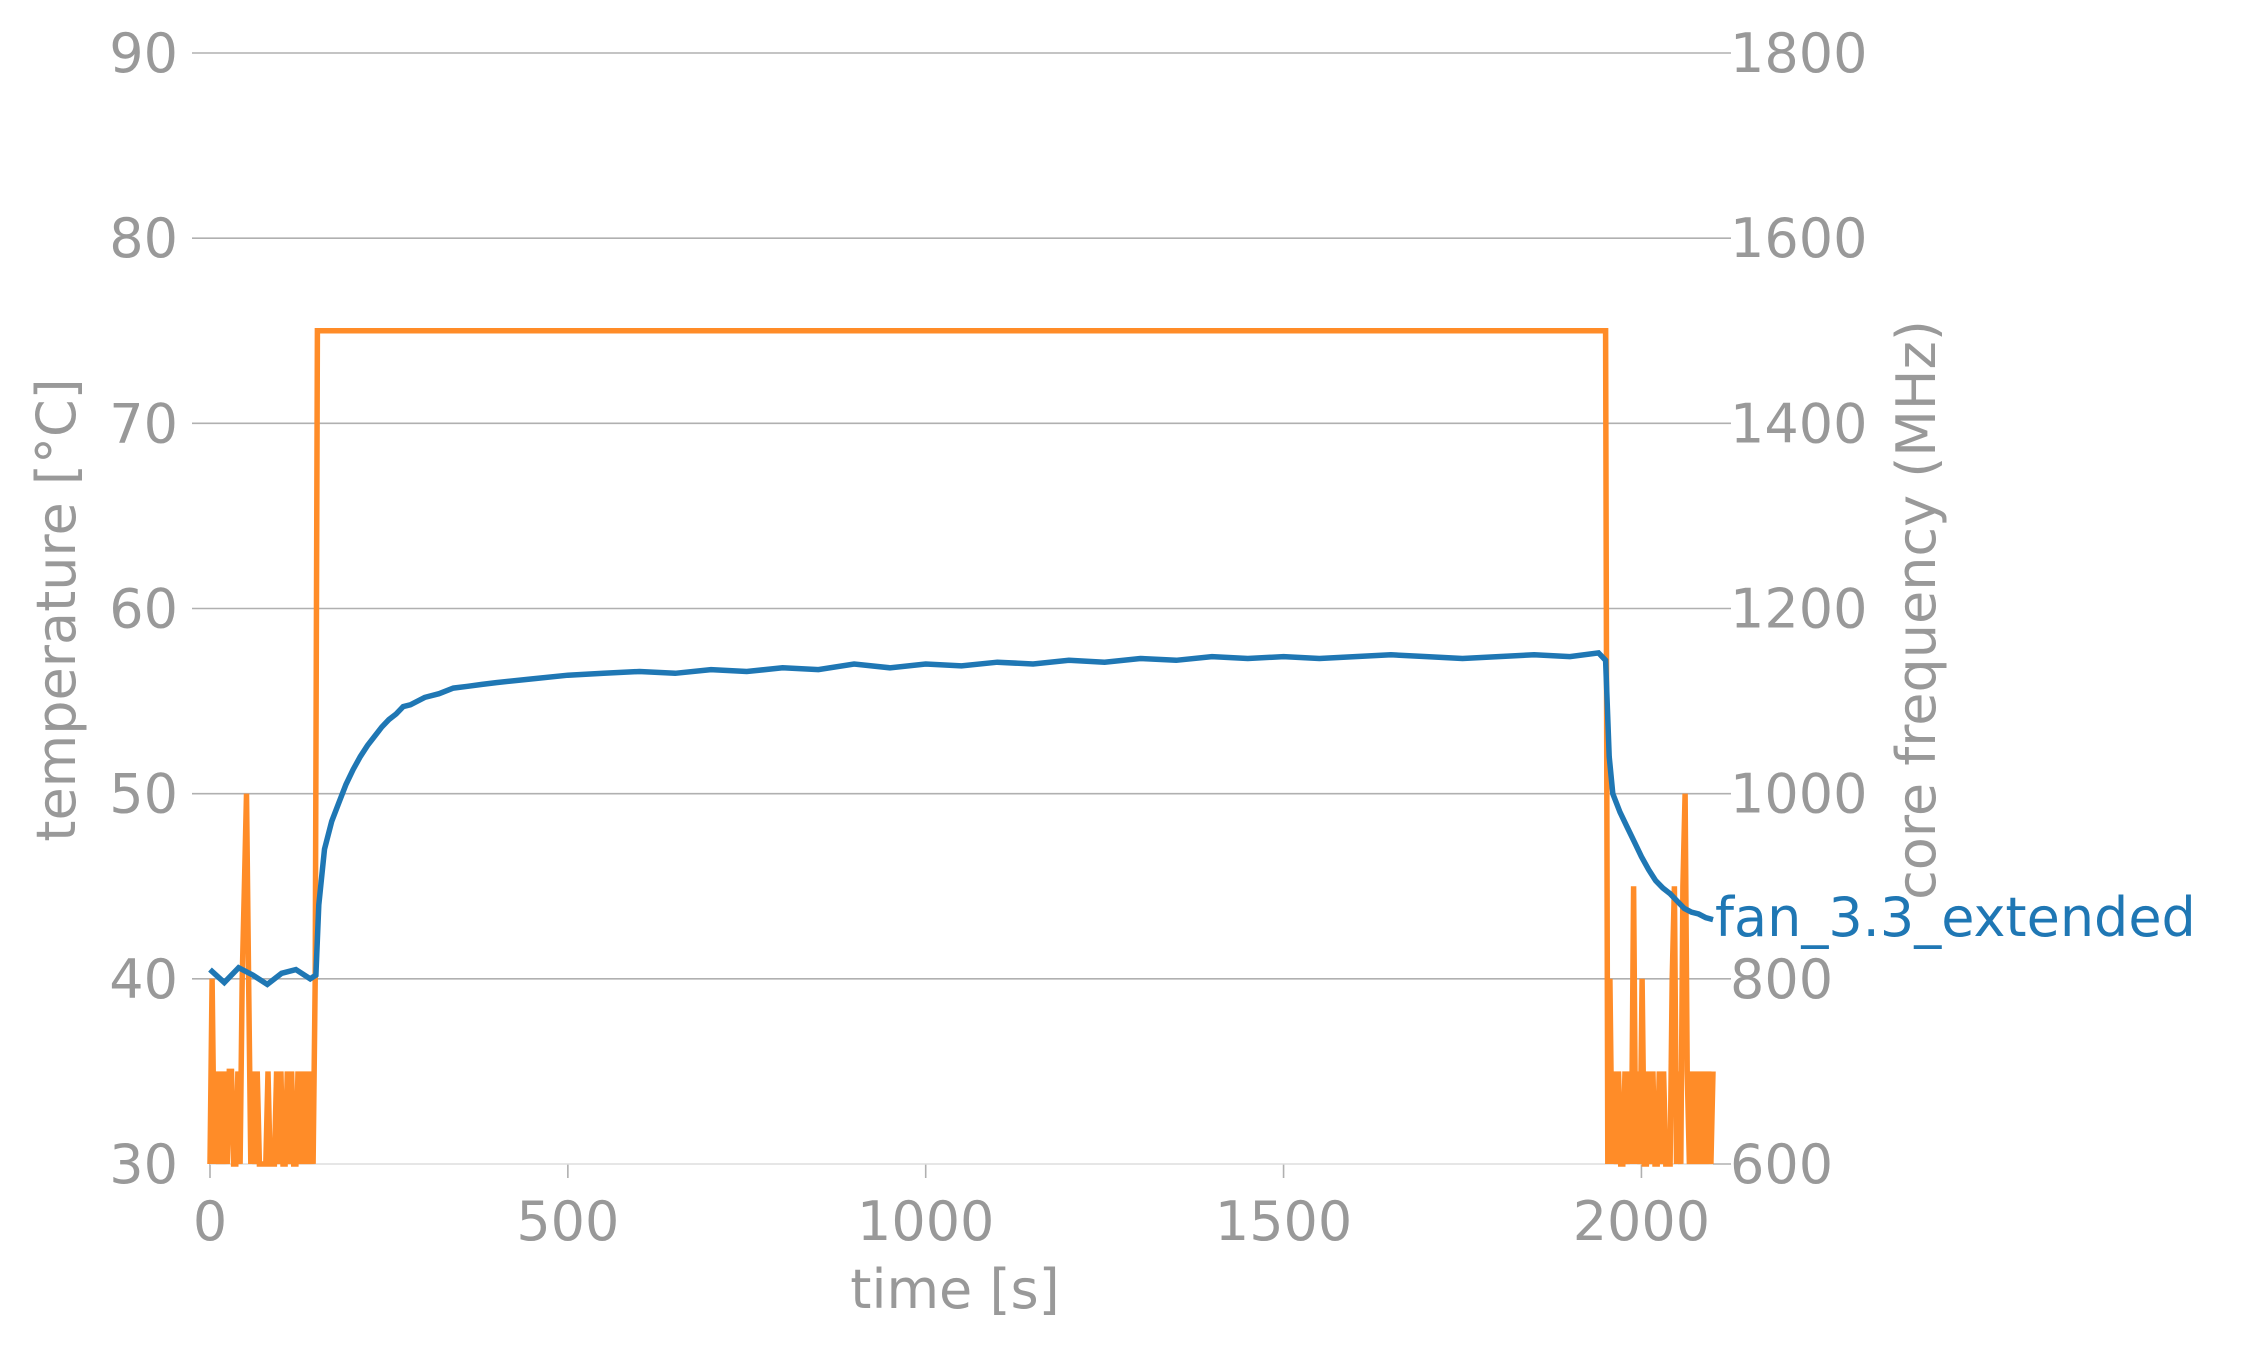 The image size is (2260, 1351). What do you see at coordinates (143, 423) in the screenshot?
I see `left-tick-label: 70` at bounding box center [143, 423].